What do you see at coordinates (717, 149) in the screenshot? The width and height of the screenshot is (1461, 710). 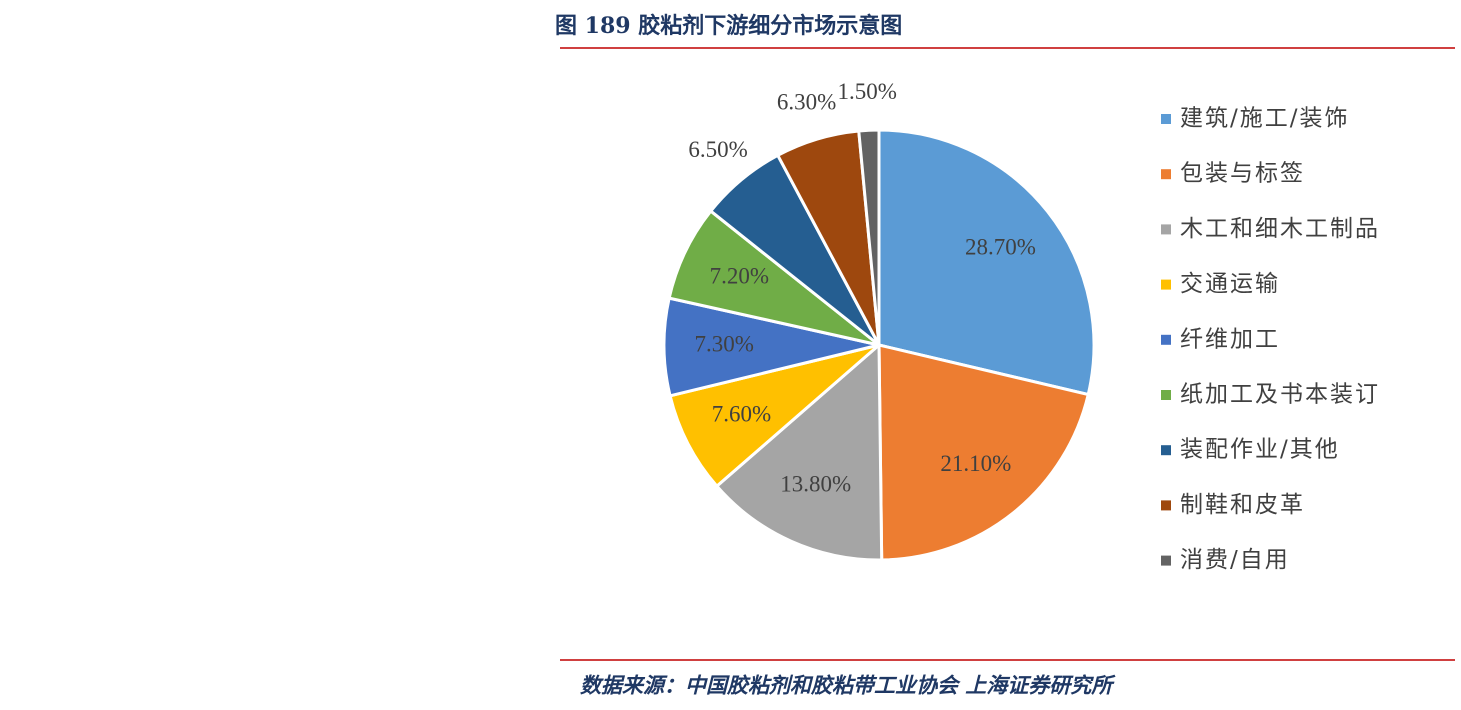 I see `data-label: 6.50%` at bounding box center [717, 149].